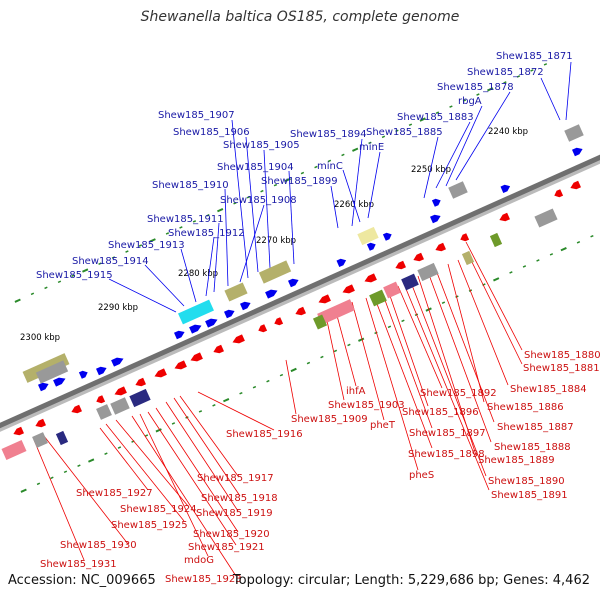  What do you see at coordinates (525, 407) in the screenshot?
I see `reverse-gene-label: Shew185_1886` at bounding box center [525, 407].